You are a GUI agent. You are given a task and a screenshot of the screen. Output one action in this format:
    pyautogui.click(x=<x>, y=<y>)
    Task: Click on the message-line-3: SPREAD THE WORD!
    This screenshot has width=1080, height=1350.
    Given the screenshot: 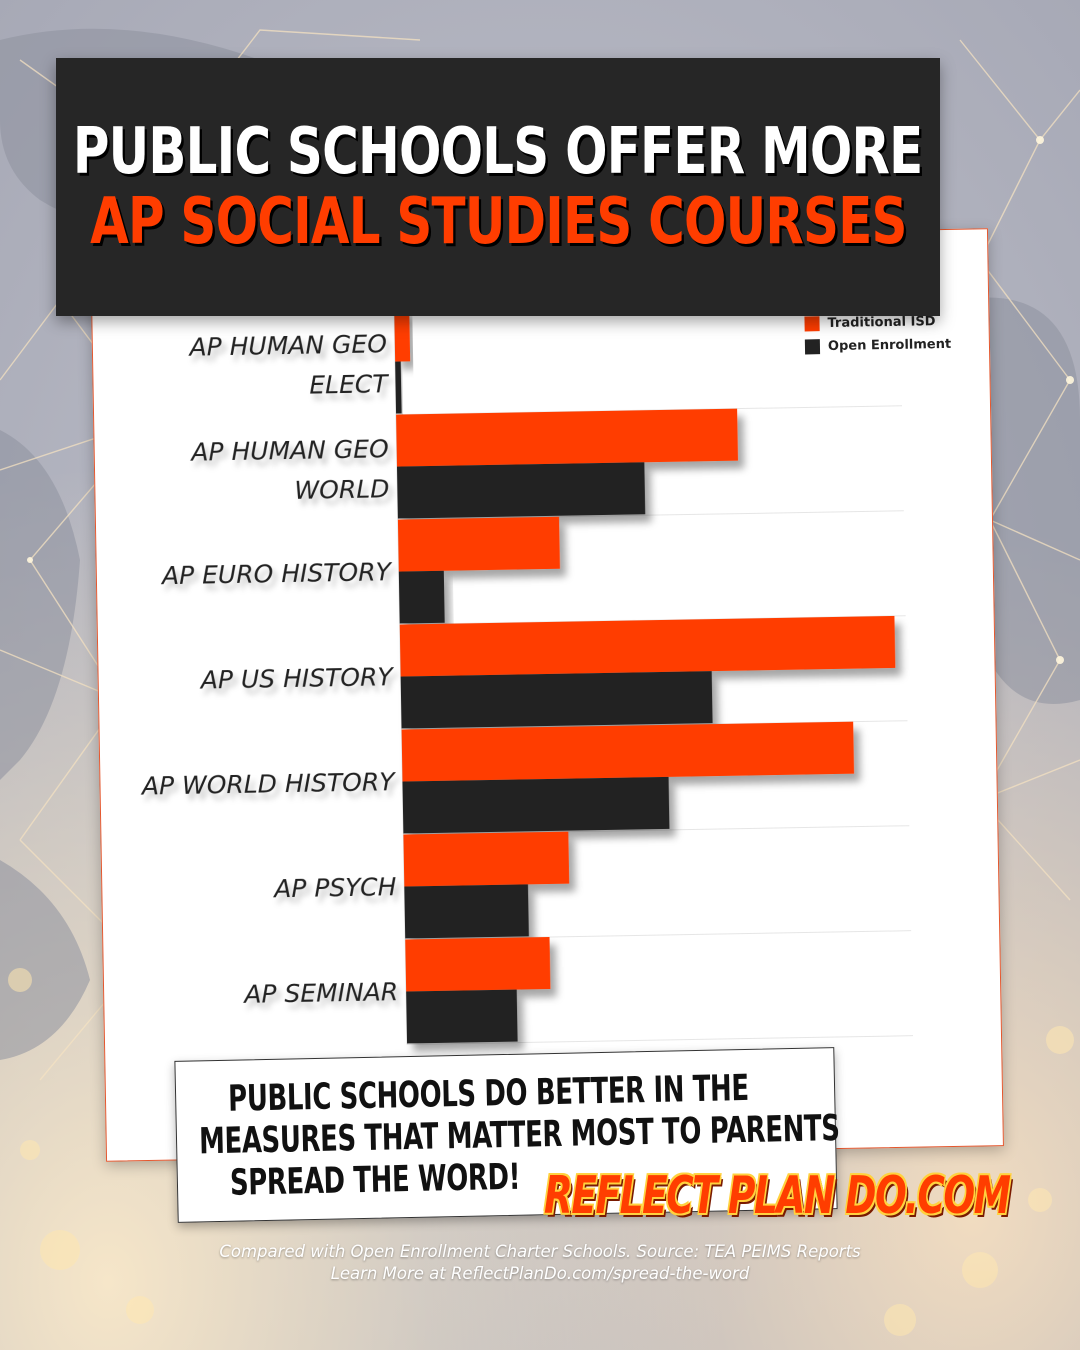 What is the action you would take?
    pyautogui.click(x=375, y=1180)
    